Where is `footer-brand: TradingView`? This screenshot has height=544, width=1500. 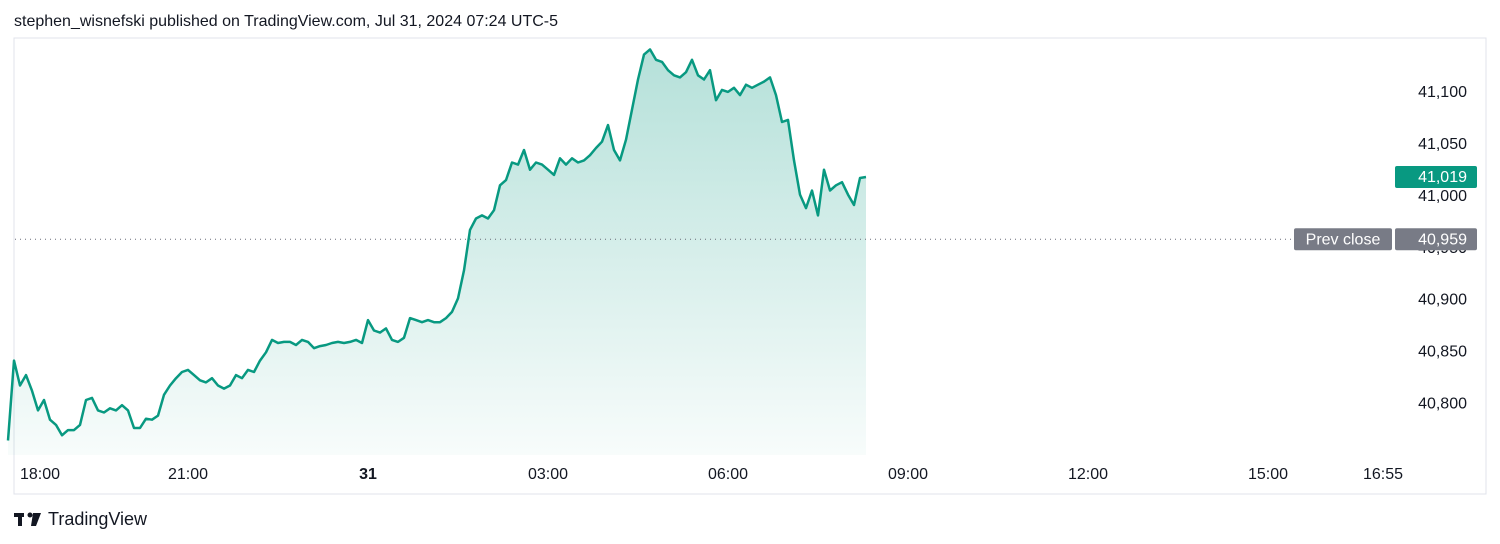 footer-brand: TradingView is located at coordinates (98, 519).